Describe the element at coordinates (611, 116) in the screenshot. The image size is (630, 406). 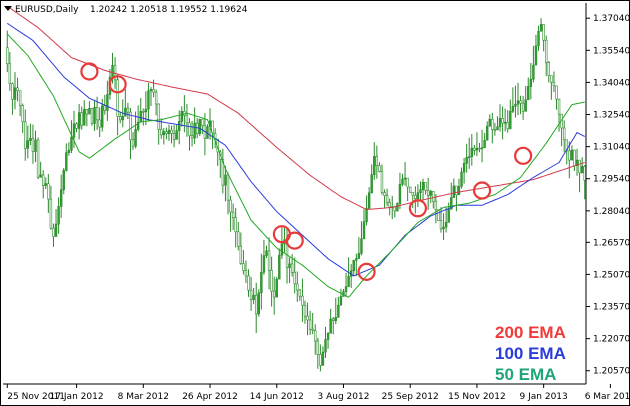
I see `y-tick-label: 1.32540` at that location.